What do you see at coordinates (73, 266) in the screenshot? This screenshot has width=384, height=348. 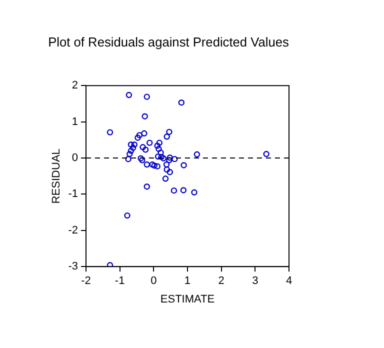 I see `y-tick-label: -3` at bounding box center [73, 266].